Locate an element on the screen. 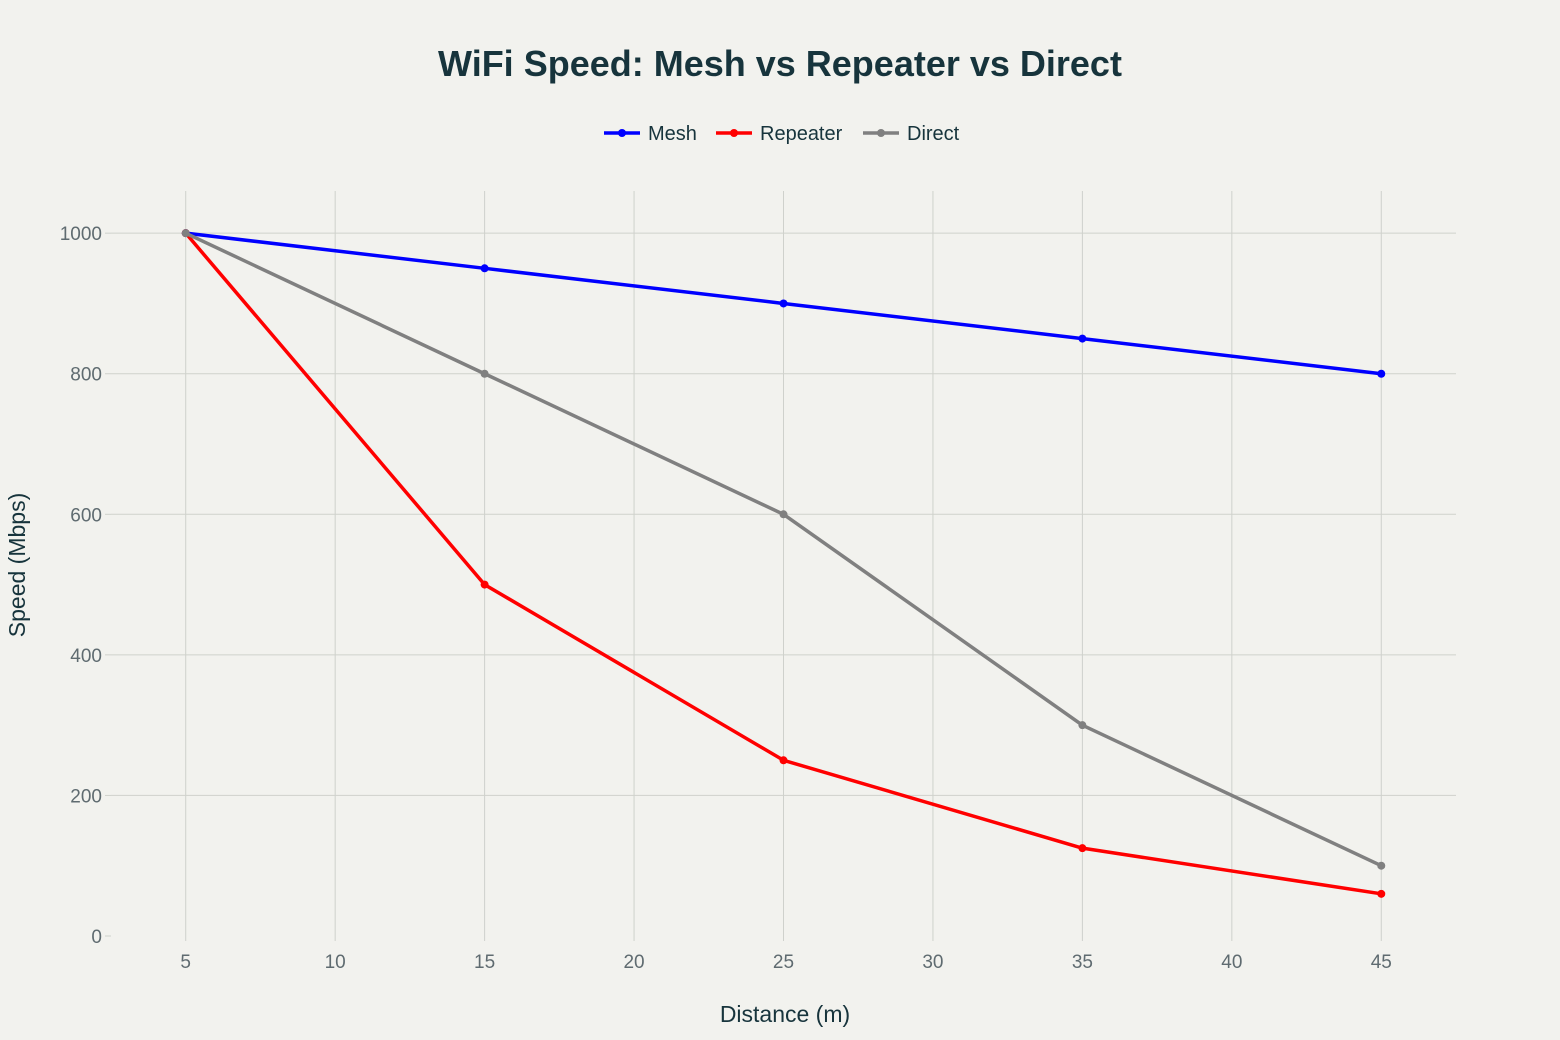 Image resolution: width=1560 pixels, height=1040 pixels. y-tick-label: 200 is located at coordinates (86, 796).